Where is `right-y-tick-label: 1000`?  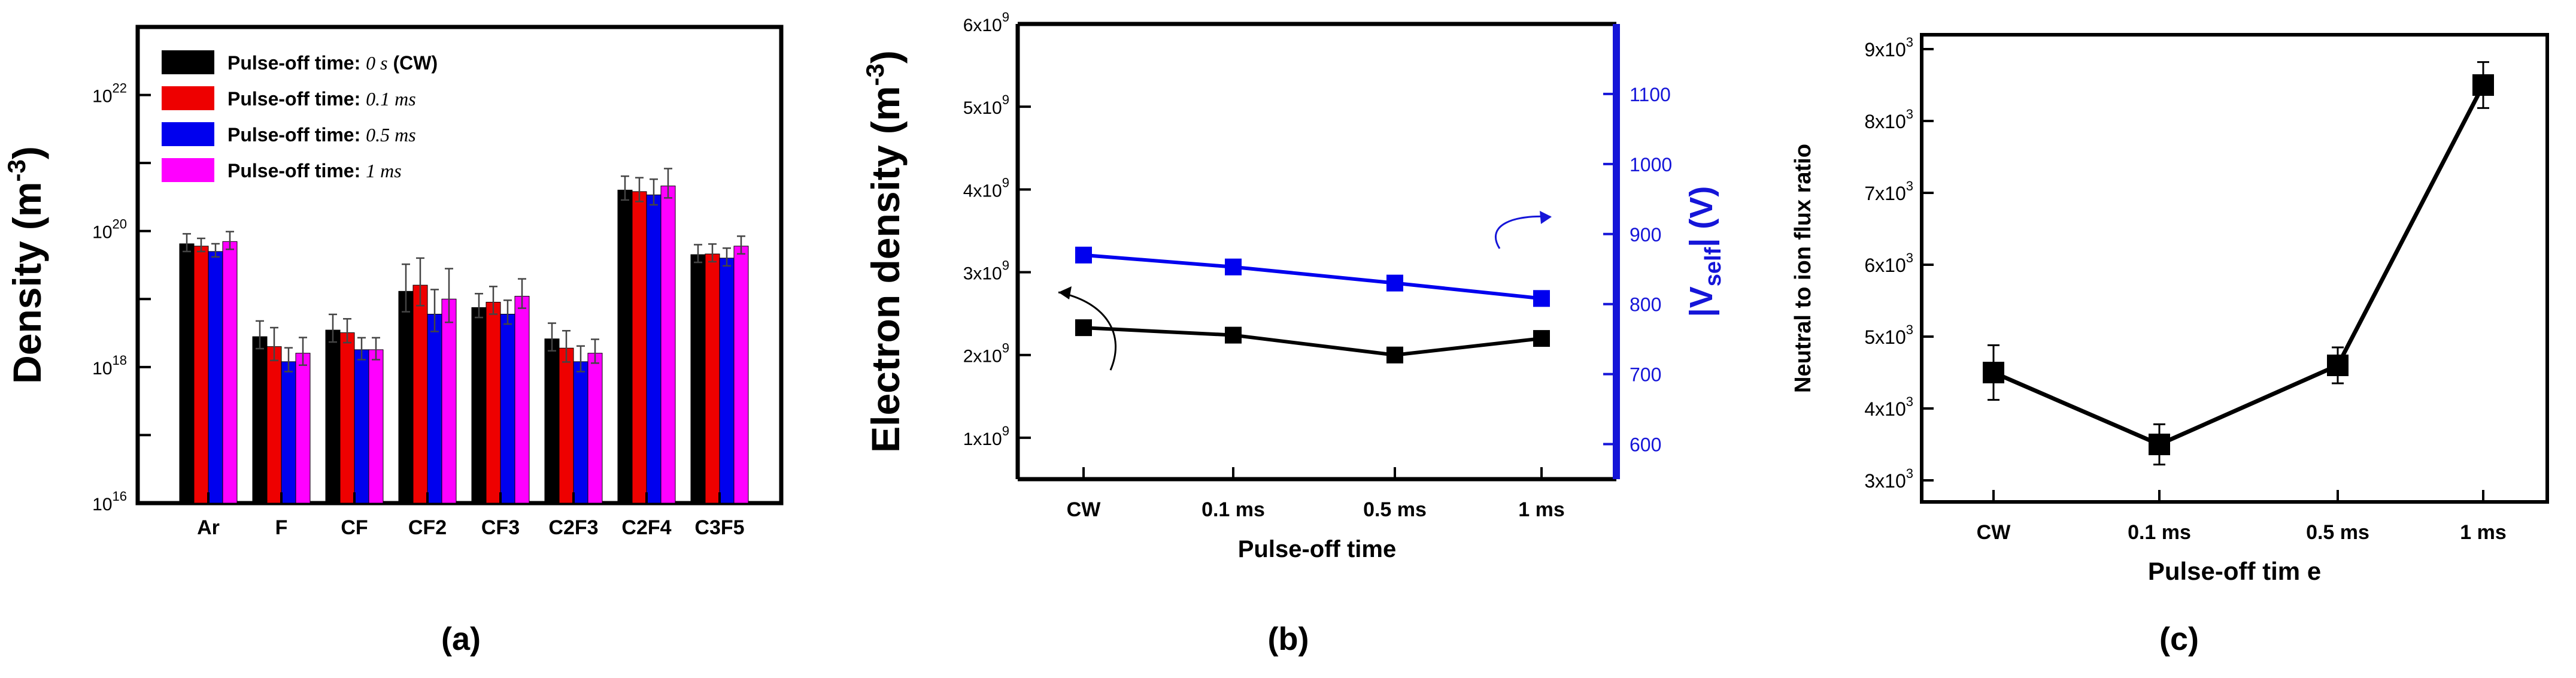
right-y-tick-label: 1000 is located at coordinates (1651, 164).